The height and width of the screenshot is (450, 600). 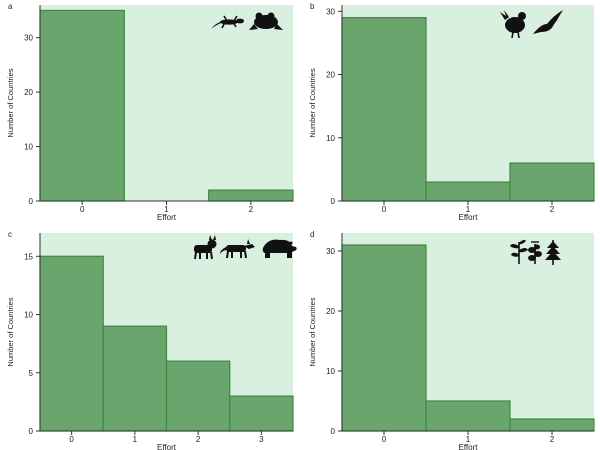 What do you see at coordinates (312, 6) in the screenshot?
I see `panel-label: b` at bounding box center [312, 6].